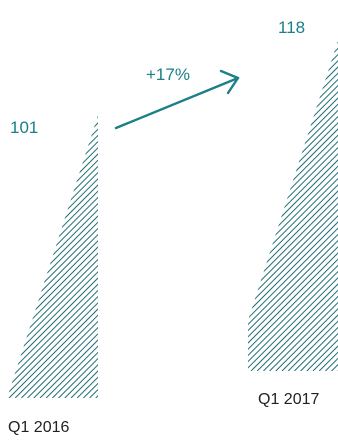 This screenshot has height=441, width=338. What do you see at coordinates (177, 99) in the screenshot?
I see `change-arrow` at bounding box center [177, 99].